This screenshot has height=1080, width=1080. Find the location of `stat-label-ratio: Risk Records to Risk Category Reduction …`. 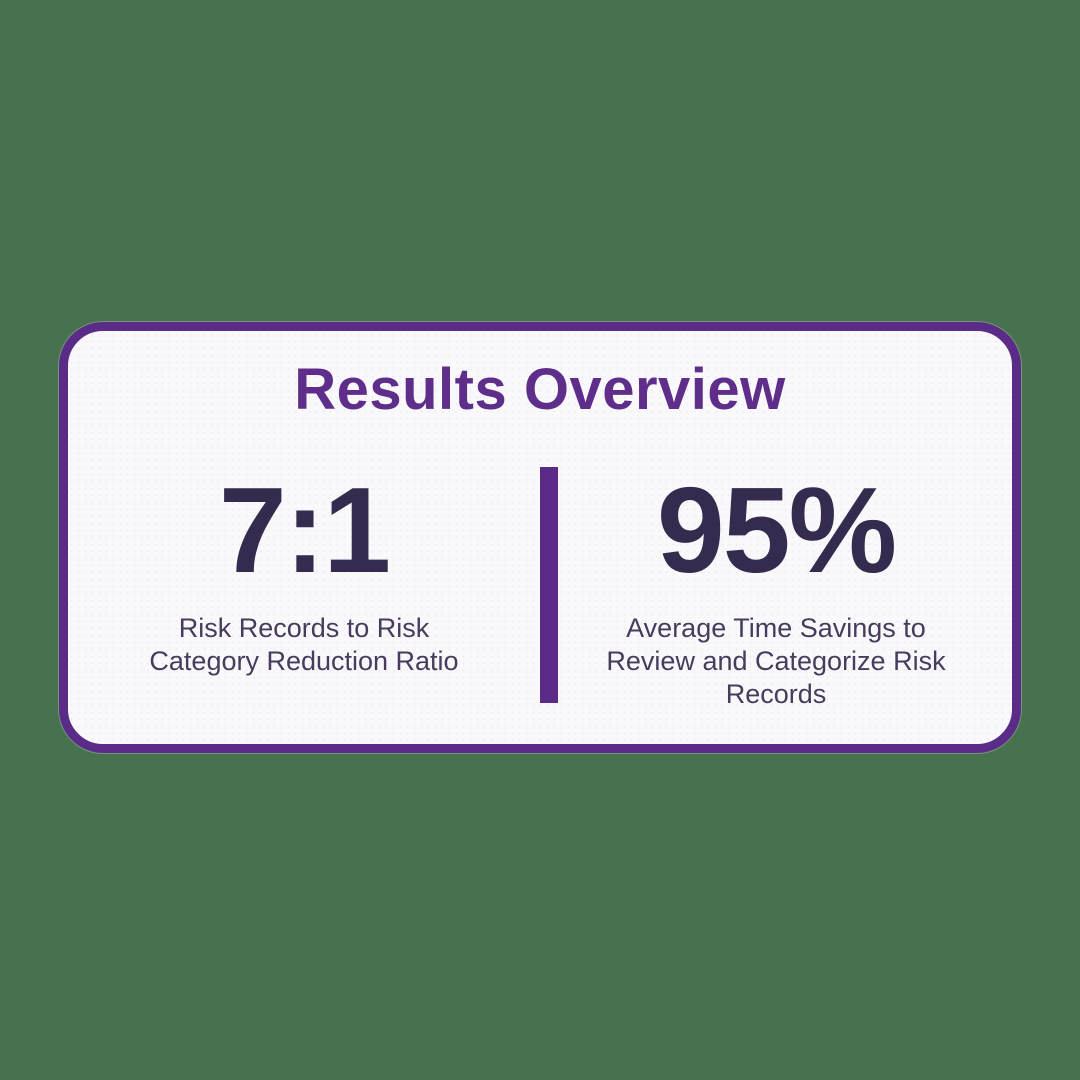

stat-label-ratio: Risk Records to Risk Category Reduction … is located at coordinates (303, 645).